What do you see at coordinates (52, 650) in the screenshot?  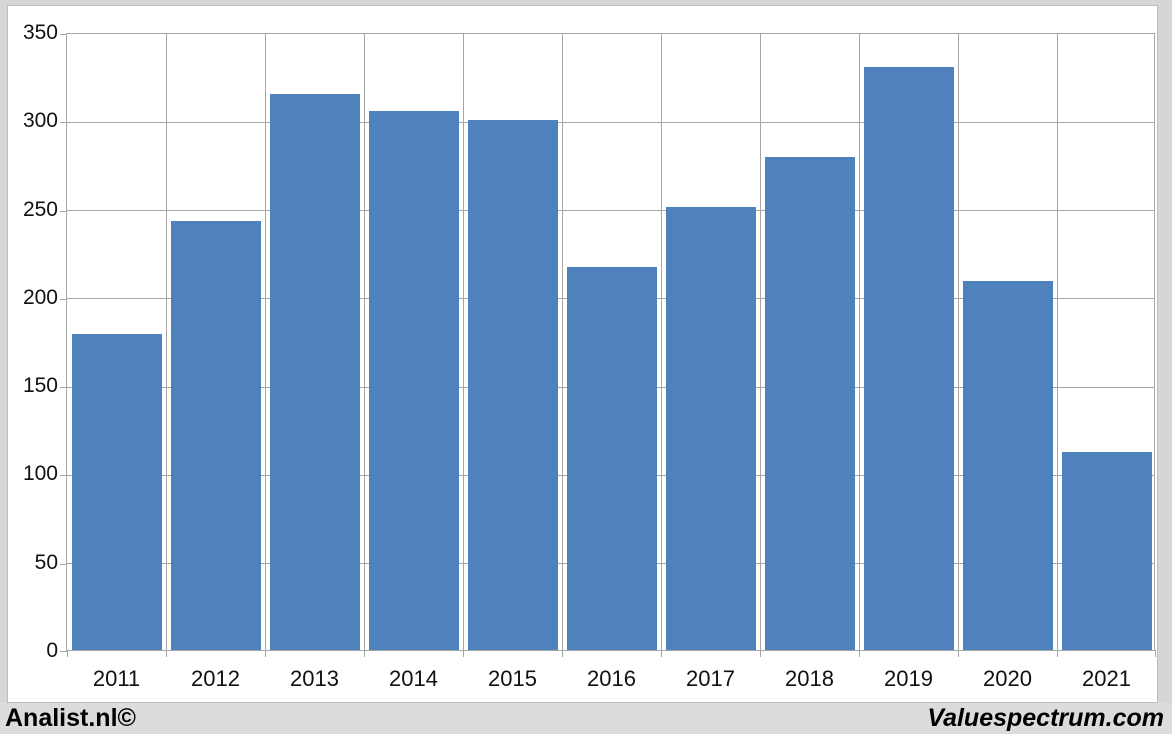 I see `y-axis-label-0: 0` at bounding box center [52, 650].